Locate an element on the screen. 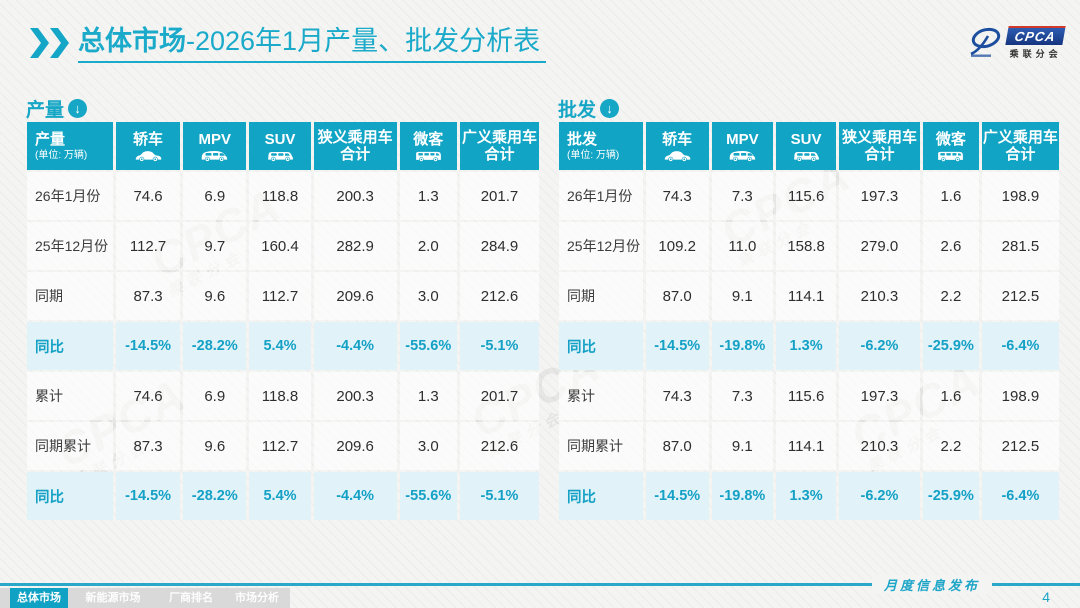 This screenshot has height=608, width=1080. data-cell: 114.1 is located at coordinates (806, 296).